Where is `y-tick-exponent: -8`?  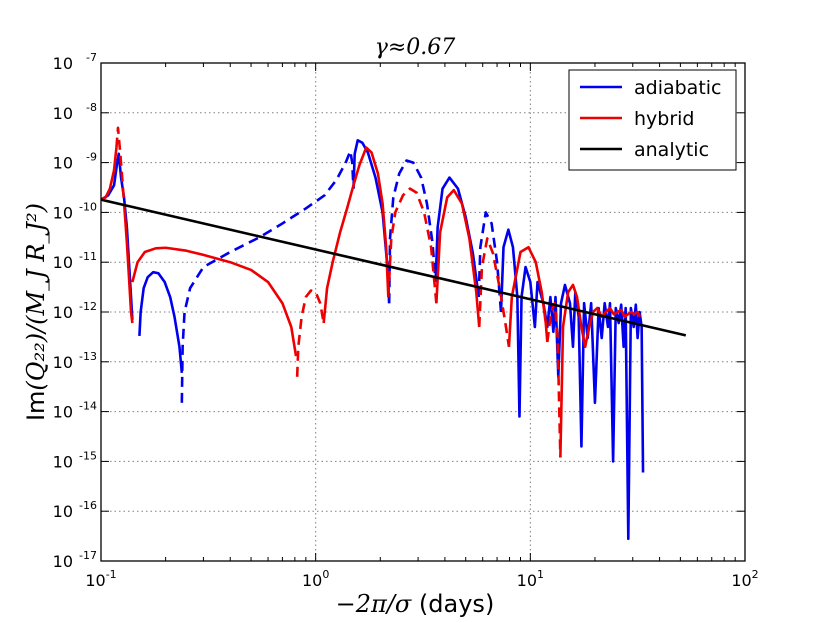
y-tick-exponent: -8 is located at coordinates (91, 107).